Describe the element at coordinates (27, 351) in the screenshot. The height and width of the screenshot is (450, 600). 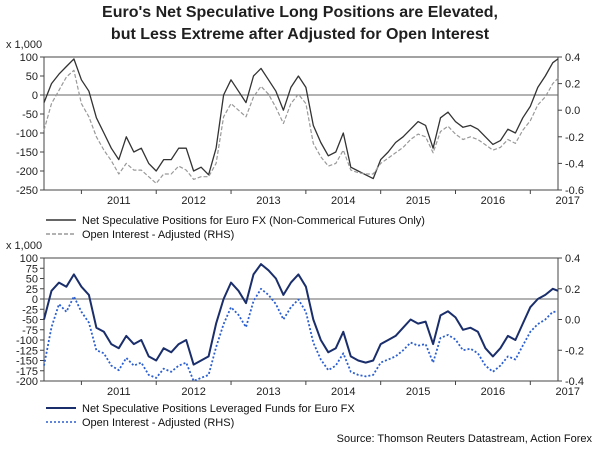
I see `y-tick-label-left: -125` at that location.